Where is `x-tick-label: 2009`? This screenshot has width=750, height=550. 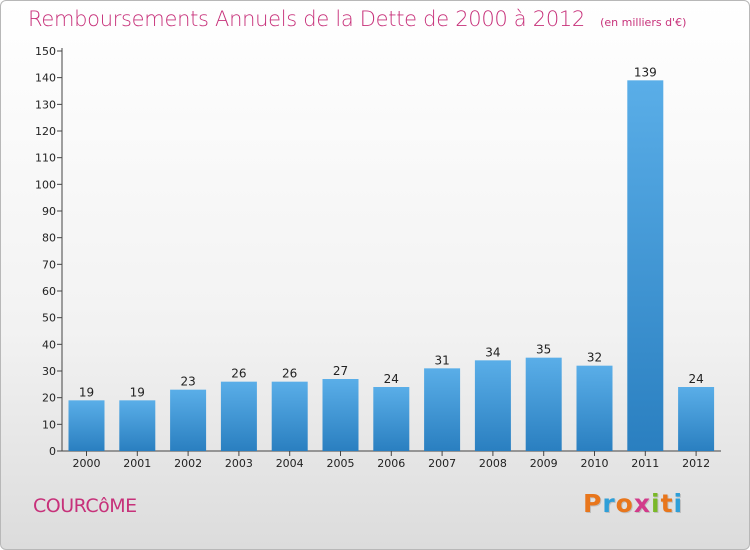
x-tick-label: 2009 is located at coordinates (544, 463).